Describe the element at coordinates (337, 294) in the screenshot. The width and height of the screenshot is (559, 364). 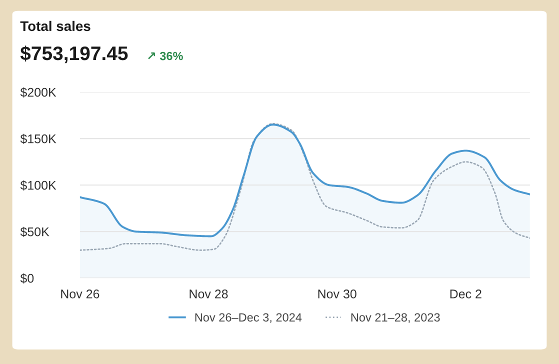
I see `x-tick-label: Nov 30` at that location.